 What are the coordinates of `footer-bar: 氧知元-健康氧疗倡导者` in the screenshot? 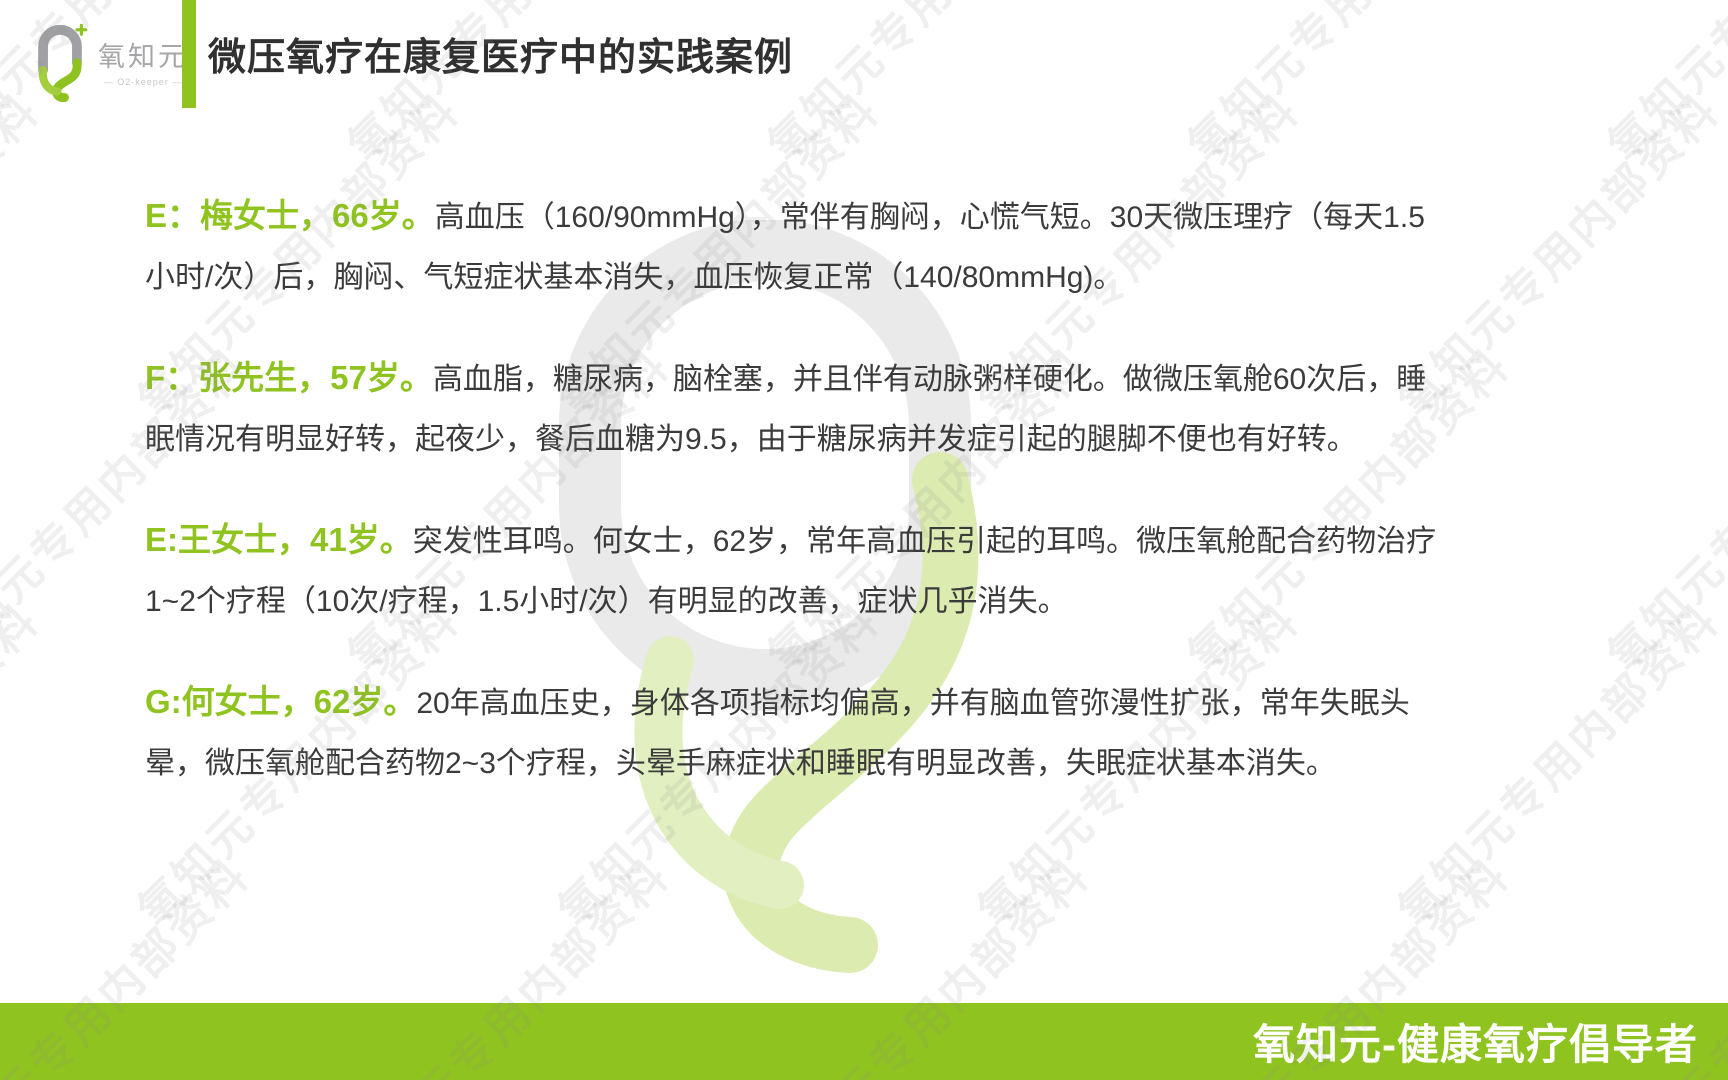 It's located at (864, 1041).